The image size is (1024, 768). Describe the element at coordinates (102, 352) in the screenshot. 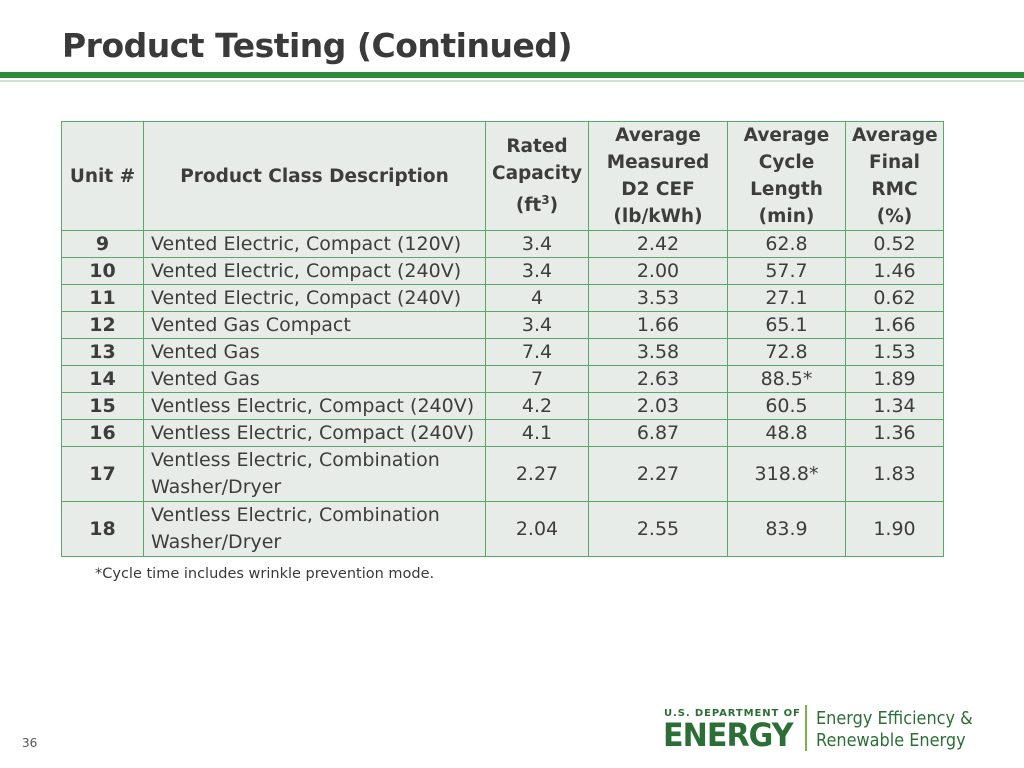

I see `unit-cell: 13` at that location.